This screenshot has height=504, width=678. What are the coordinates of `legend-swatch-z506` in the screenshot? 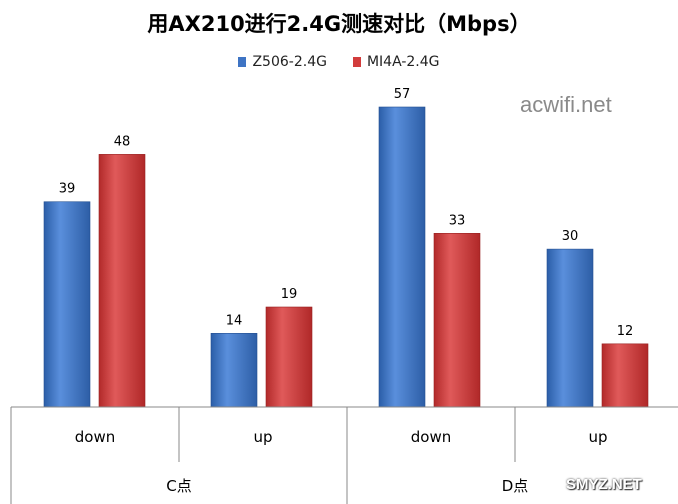 It's located at (242, 62).